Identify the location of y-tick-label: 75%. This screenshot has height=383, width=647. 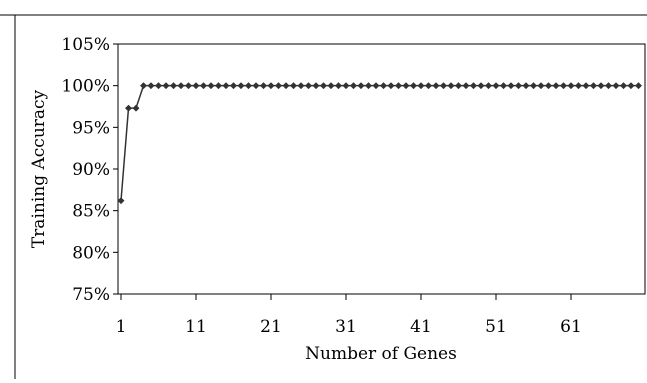
(91, 295).